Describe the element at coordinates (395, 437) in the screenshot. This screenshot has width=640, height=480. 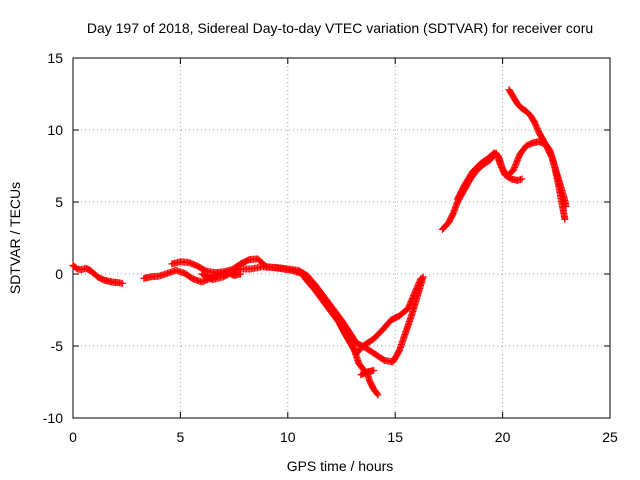
I see `x-tick-label: 15` at that location.